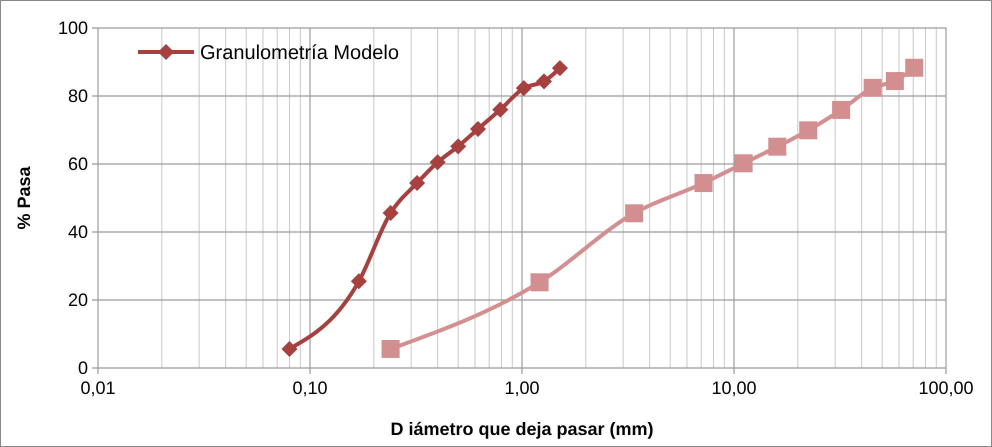  What do you see at coordinates (310, 388) in the screenshot?
I see `x-tick-label: 0,10` at bounding box center [310, 388].